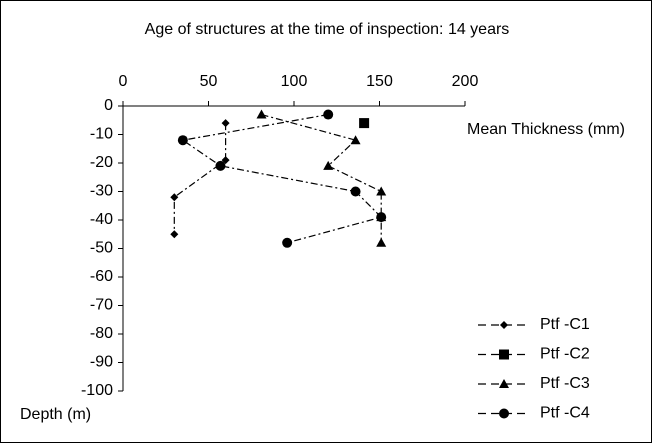  I want to click on y-tick-label: -40, so click(101, 219).